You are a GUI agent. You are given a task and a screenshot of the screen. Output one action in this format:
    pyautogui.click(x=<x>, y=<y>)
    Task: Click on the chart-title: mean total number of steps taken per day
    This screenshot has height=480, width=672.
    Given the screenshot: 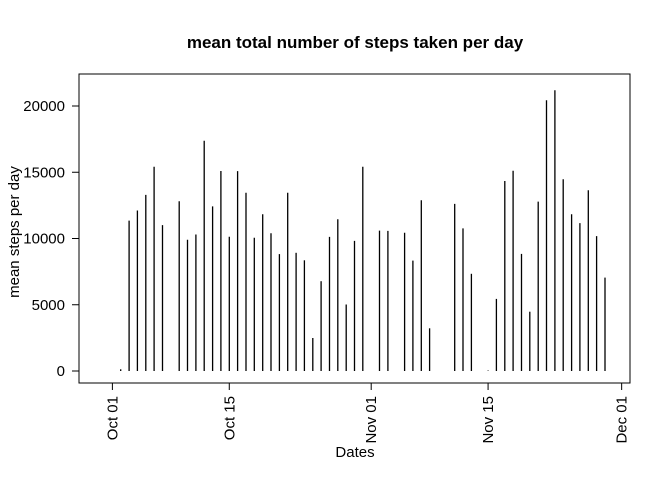 What is the action you would take?
    pyautogui.click(x=355, y=42)
    